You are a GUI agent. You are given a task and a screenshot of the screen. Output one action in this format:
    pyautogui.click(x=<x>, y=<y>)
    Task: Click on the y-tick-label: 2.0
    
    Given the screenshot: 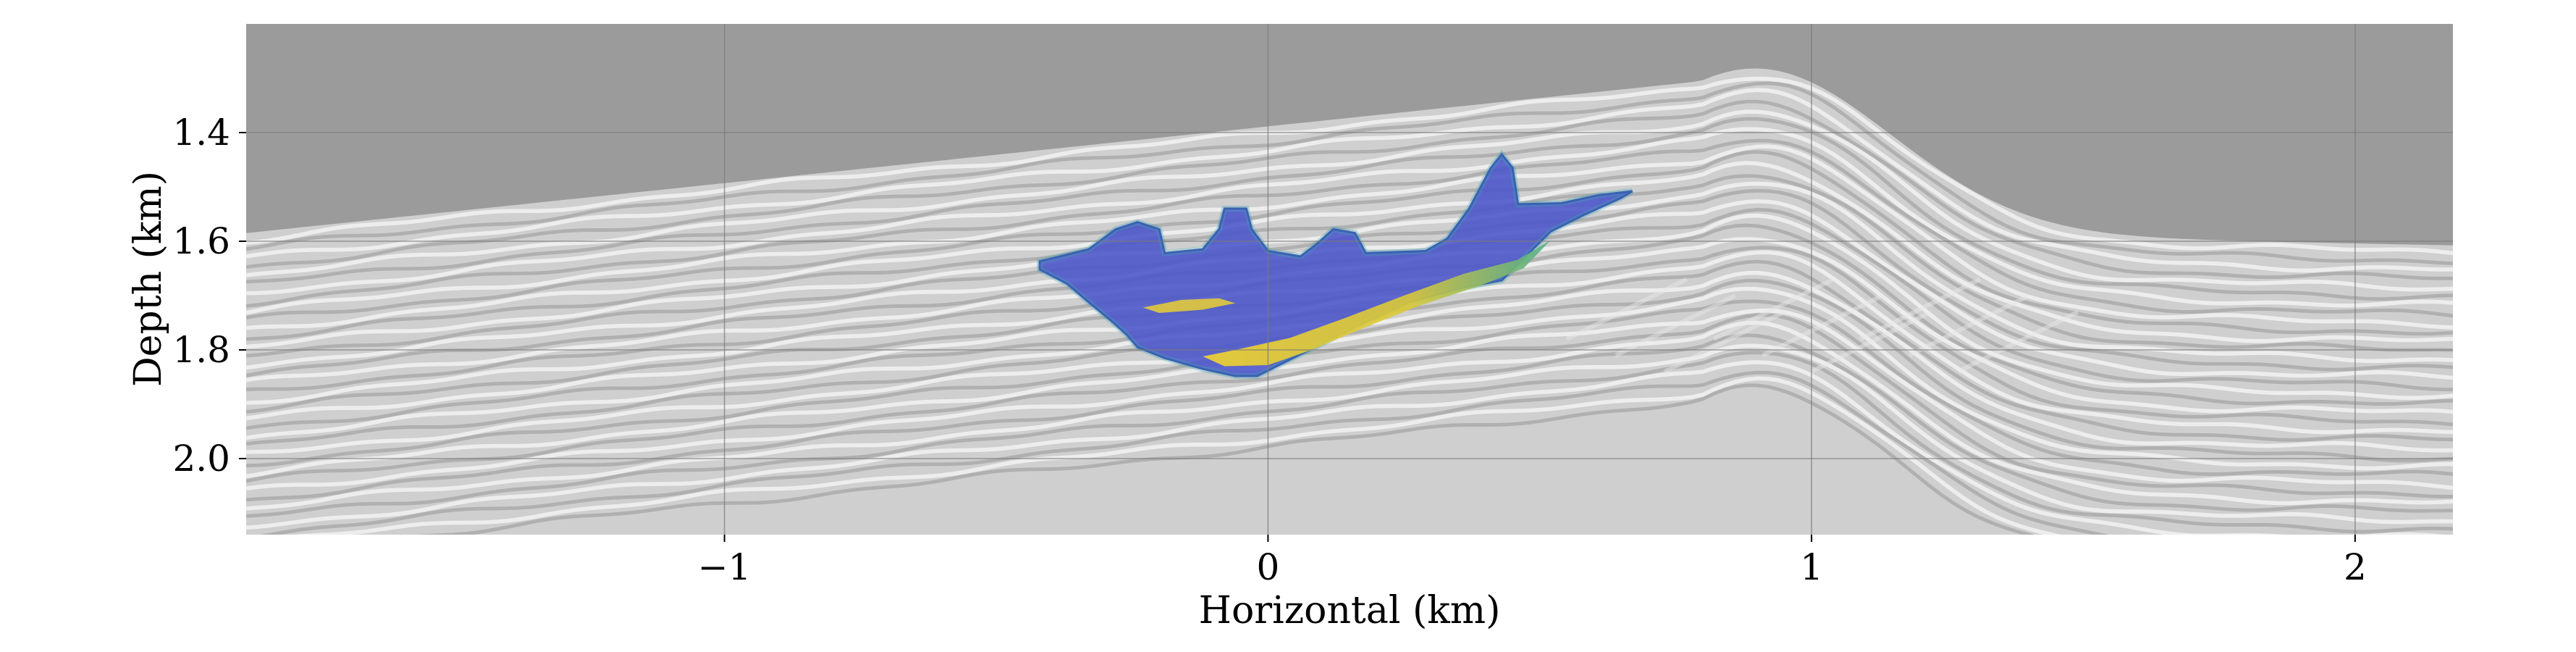 What is the action you would take?
    pyautogui.click(x=201, y=459)
    